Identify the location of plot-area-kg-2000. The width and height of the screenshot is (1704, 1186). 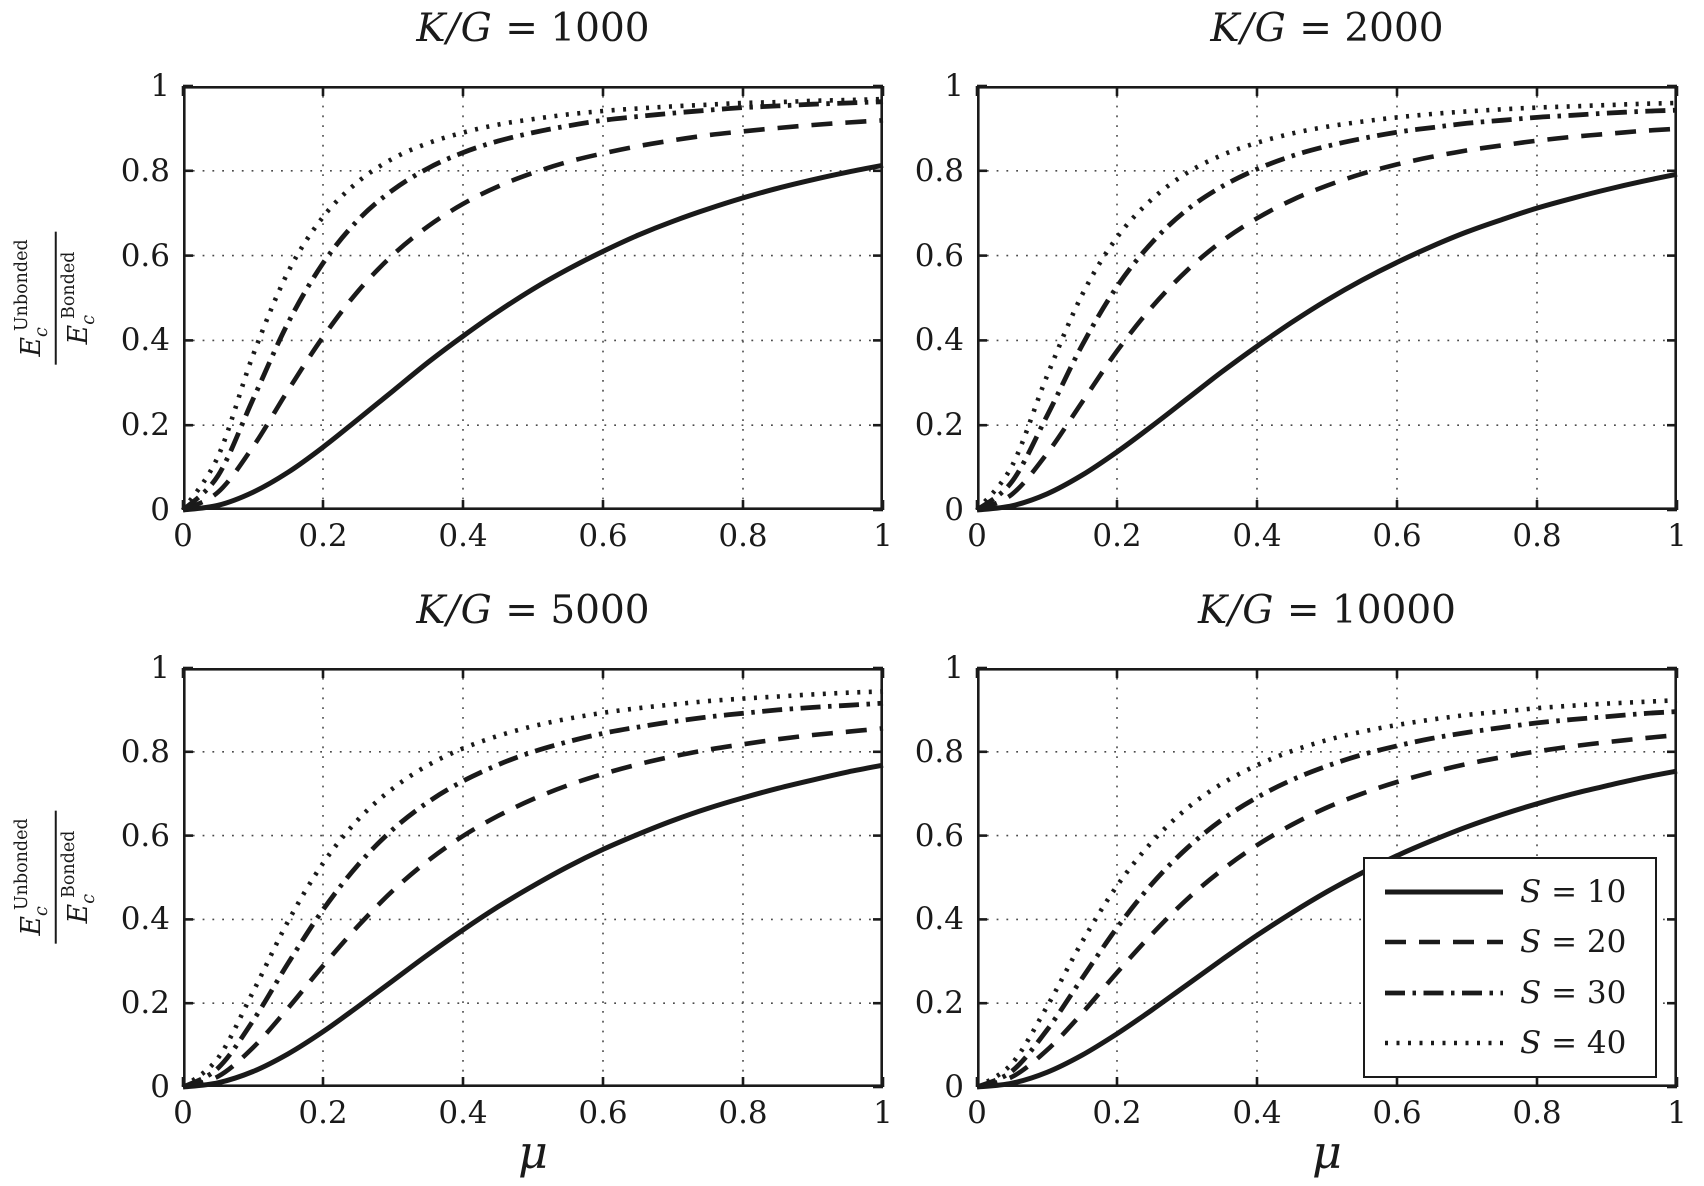
(1327, 298).